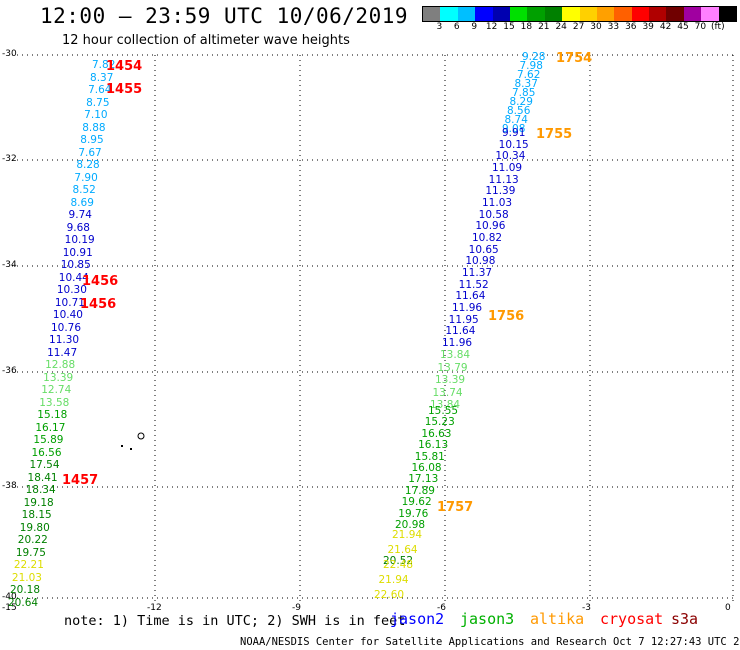 The width and height of the screenshot is (740, 650). Describe the element at coordinates (407, 535) in the screenshot. I see `swh-value-label: 21.94` at that location.